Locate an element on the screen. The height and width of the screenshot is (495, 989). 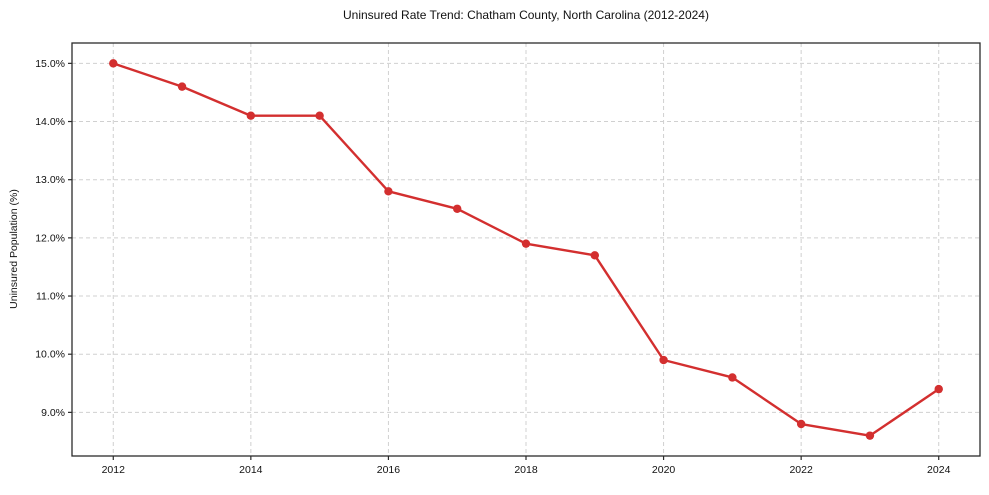
x-tick-label: 2020 is located at coordinates (664, 470).